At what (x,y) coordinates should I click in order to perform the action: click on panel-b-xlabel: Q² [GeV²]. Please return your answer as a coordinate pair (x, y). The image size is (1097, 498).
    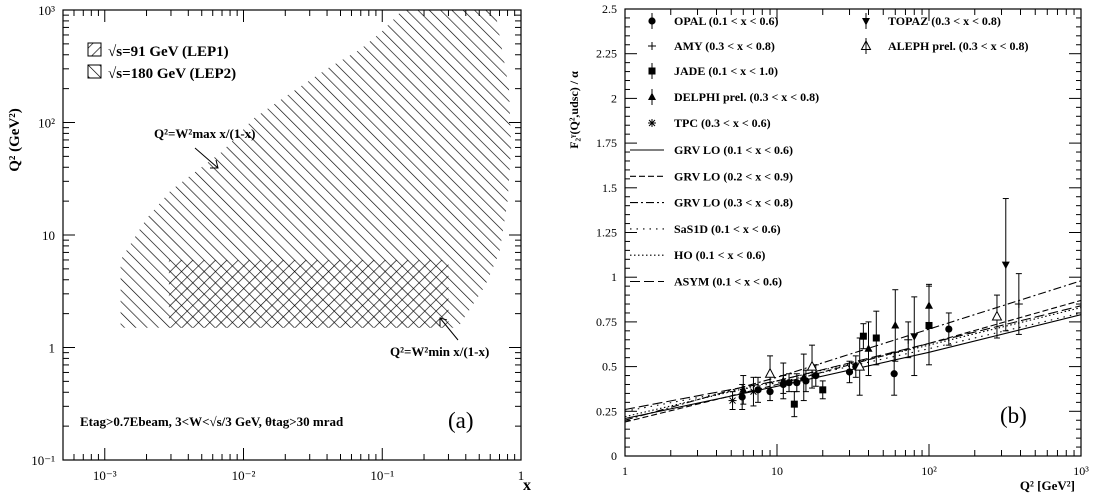
    Looking at the image, I should click on (1047, 485).